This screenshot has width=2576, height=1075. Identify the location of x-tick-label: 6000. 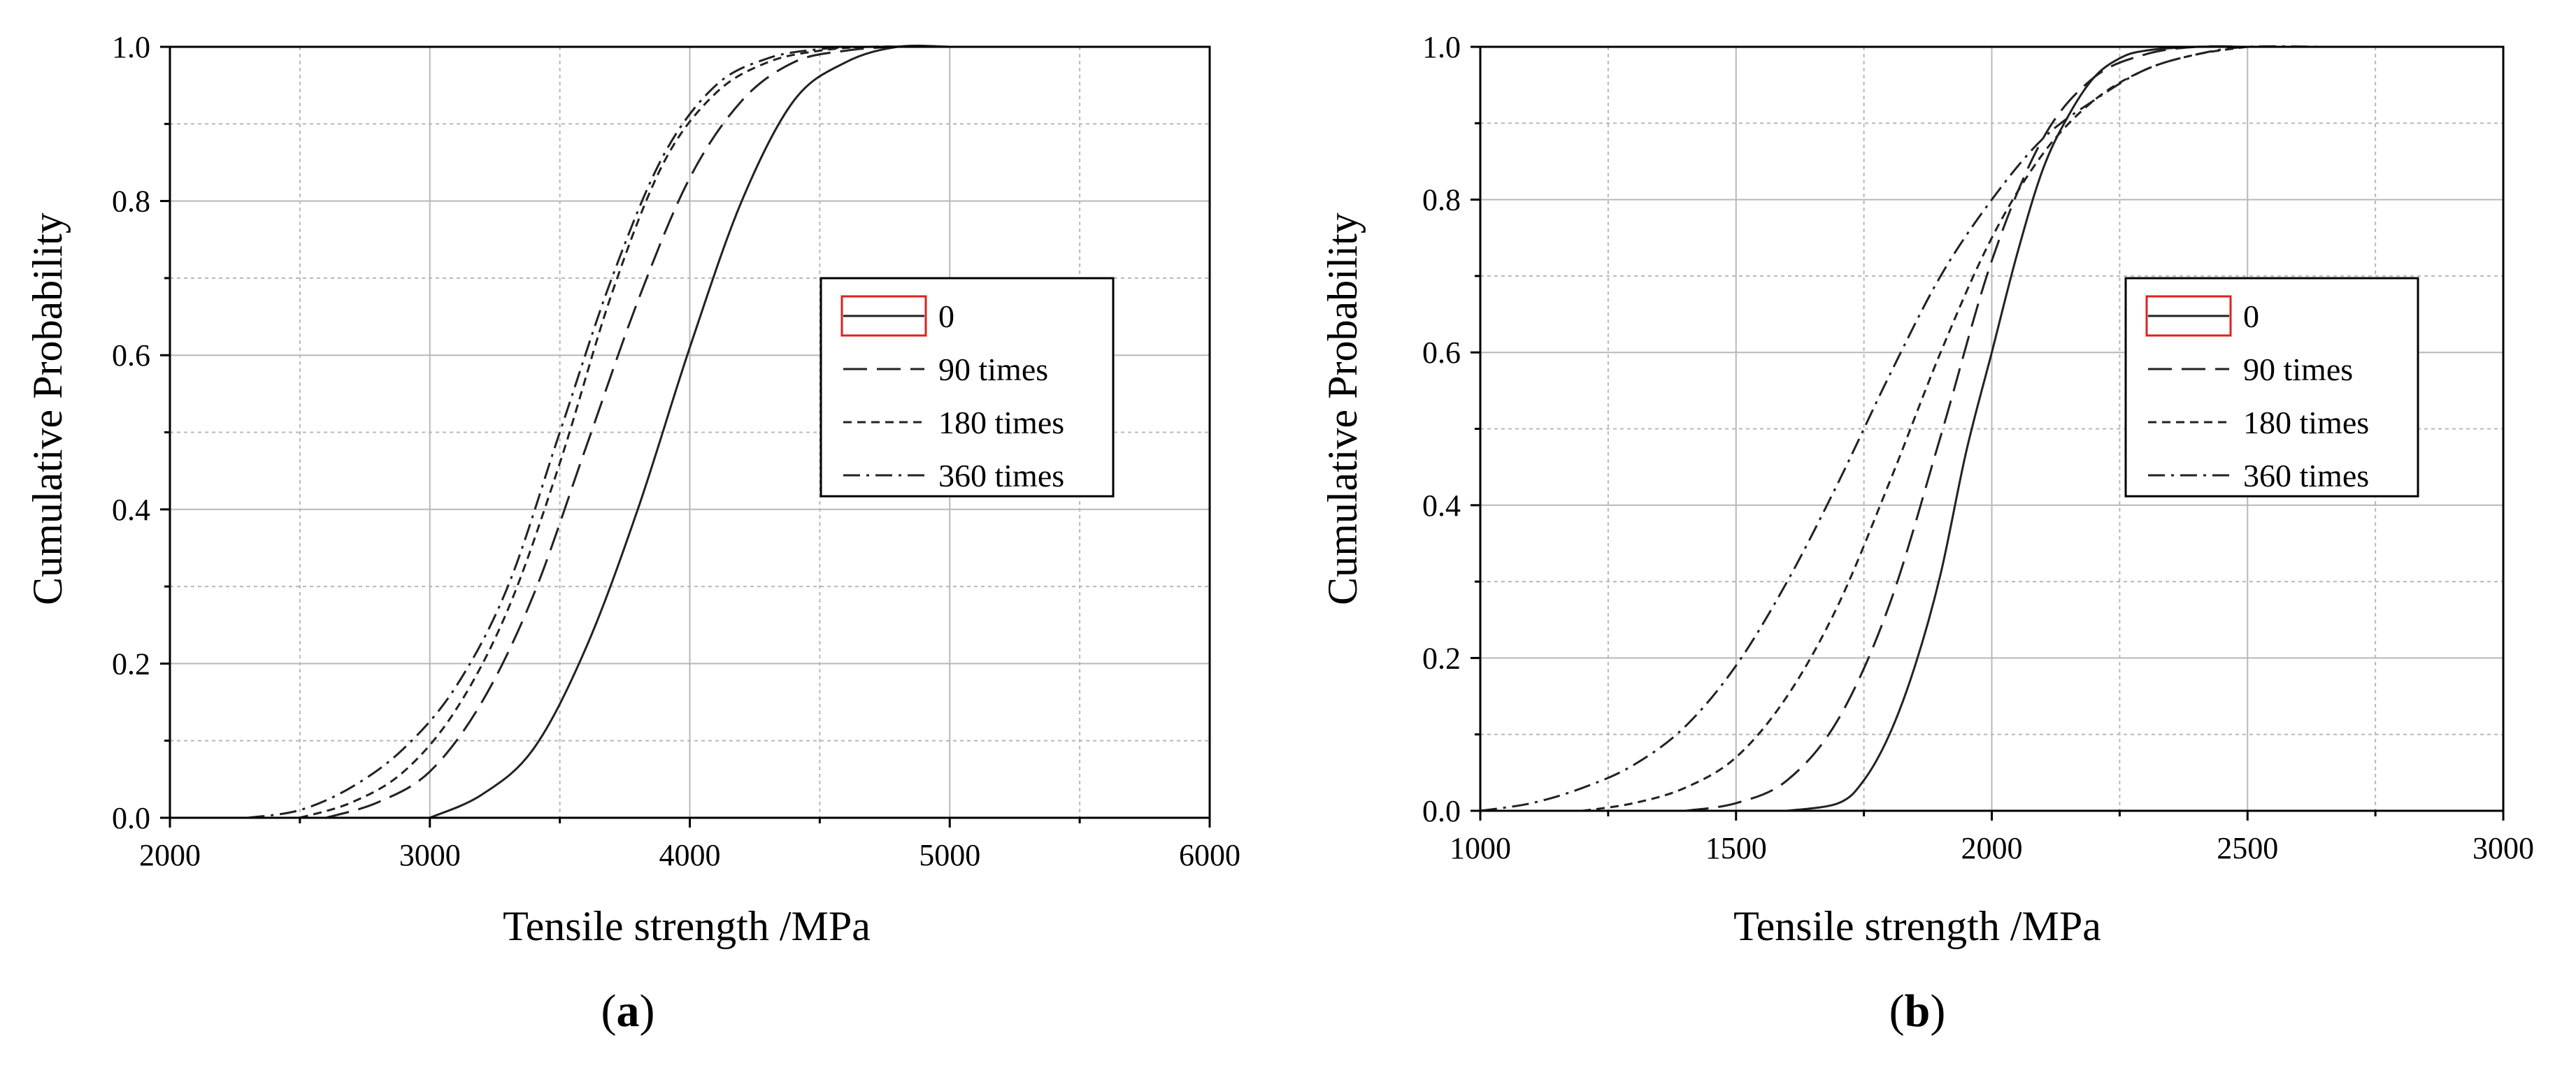
(1209, 855).